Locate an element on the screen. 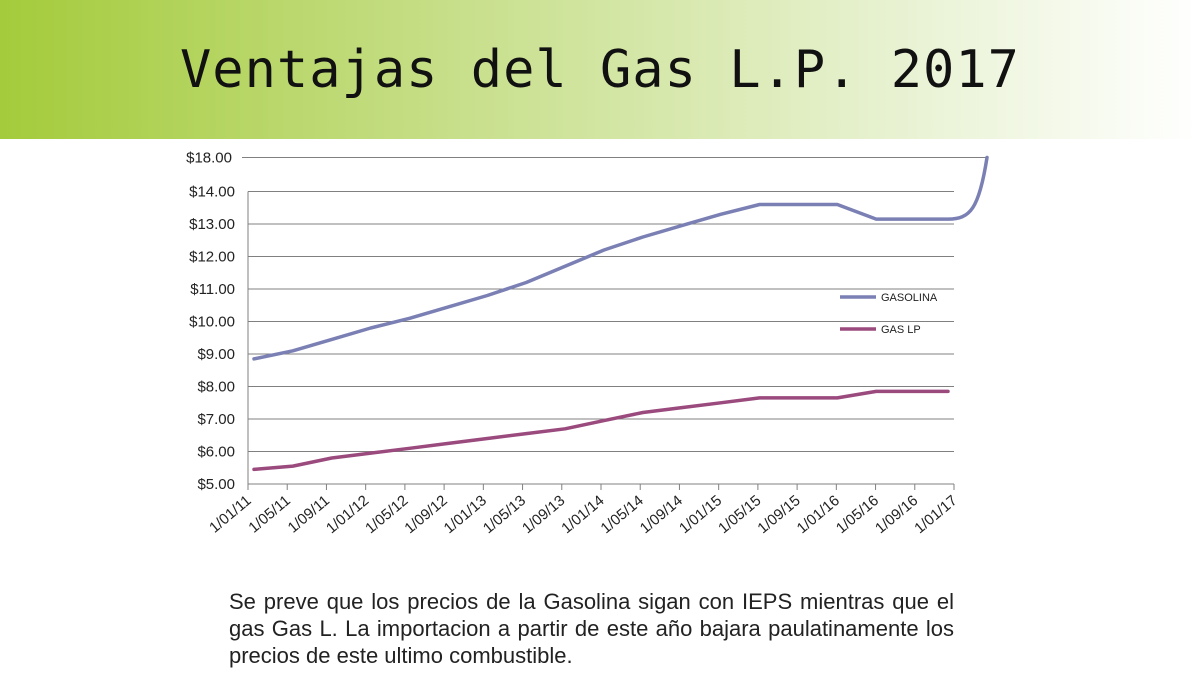 Image resolution: width=1200 pixels, height=695 pixels. y-tick-label: $14.00 is located at coordinates (212, 192).